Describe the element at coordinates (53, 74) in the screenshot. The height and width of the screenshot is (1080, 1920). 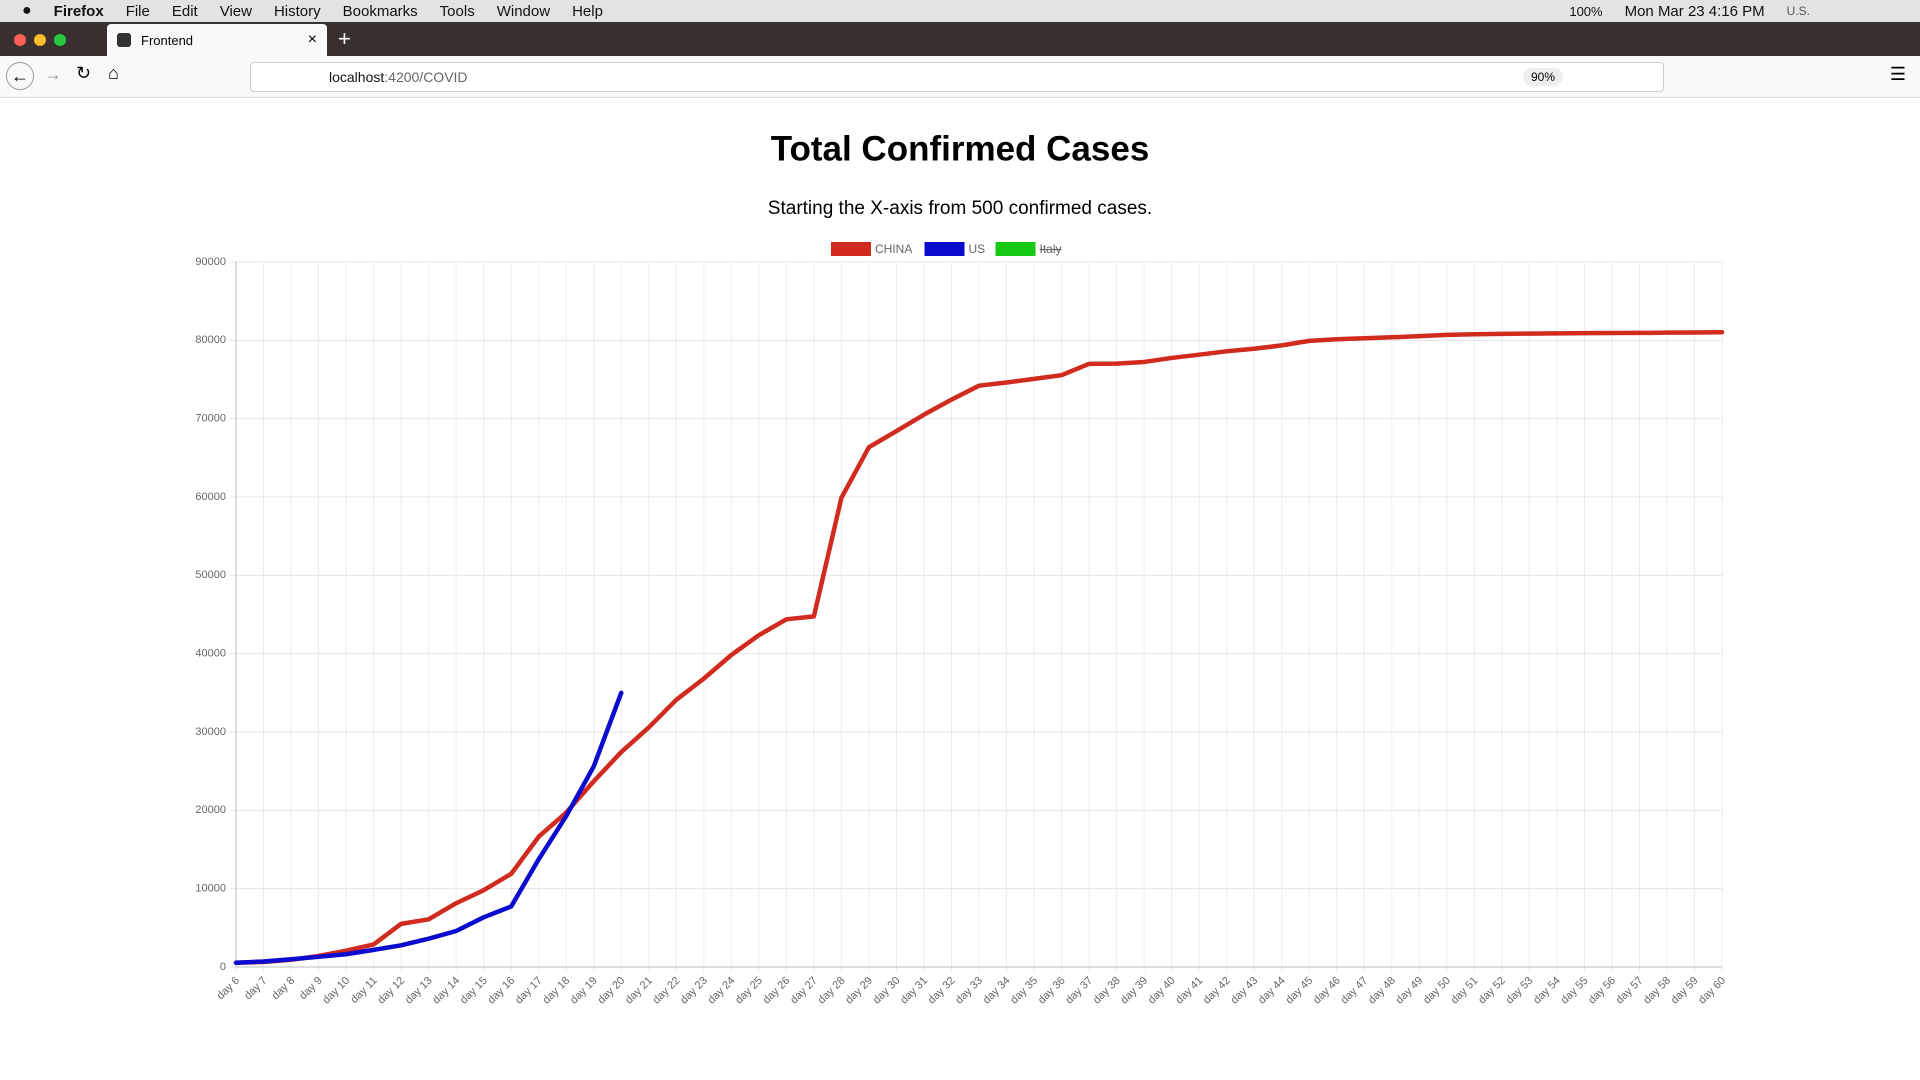
I see `forward-button: →` at that location.